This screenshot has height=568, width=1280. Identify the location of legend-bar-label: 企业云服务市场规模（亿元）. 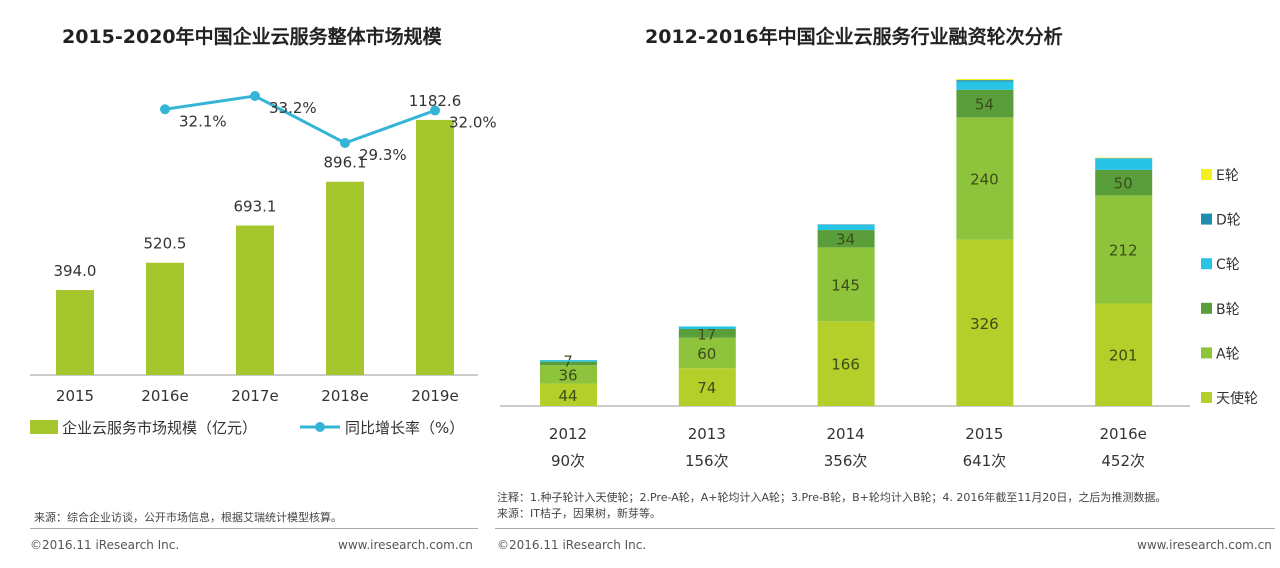
(159, 428).